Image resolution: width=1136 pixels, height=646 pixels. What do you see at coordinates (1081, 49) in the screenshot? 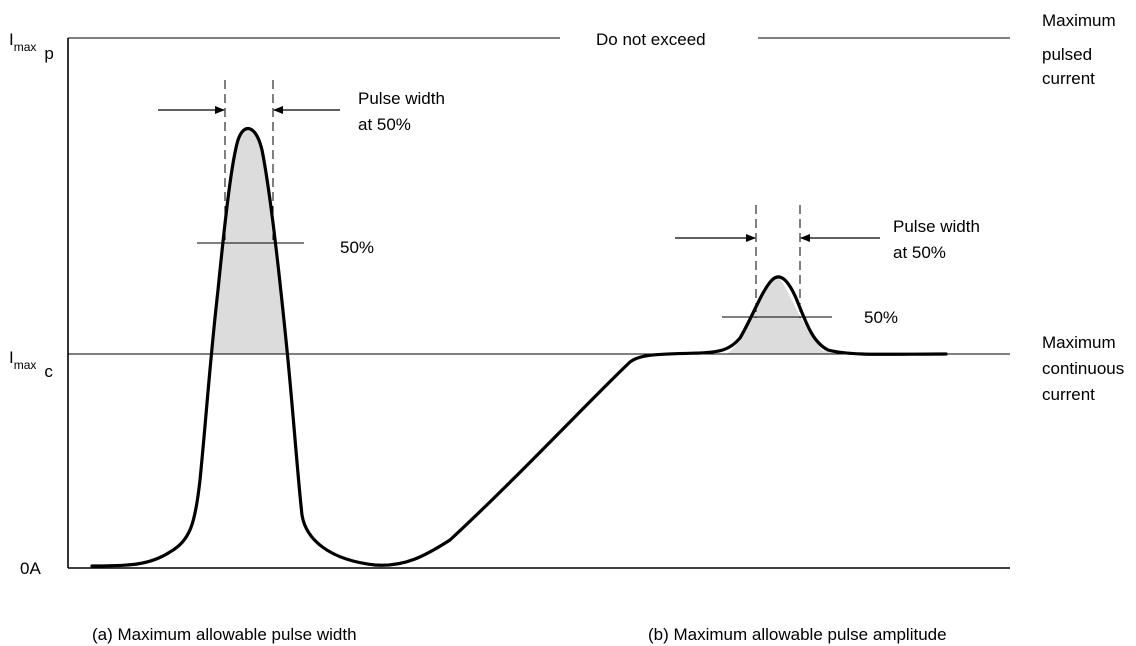
I see `max-pulsed-current-label: Maximum pulsed current` at bounding box center [1081, 49].